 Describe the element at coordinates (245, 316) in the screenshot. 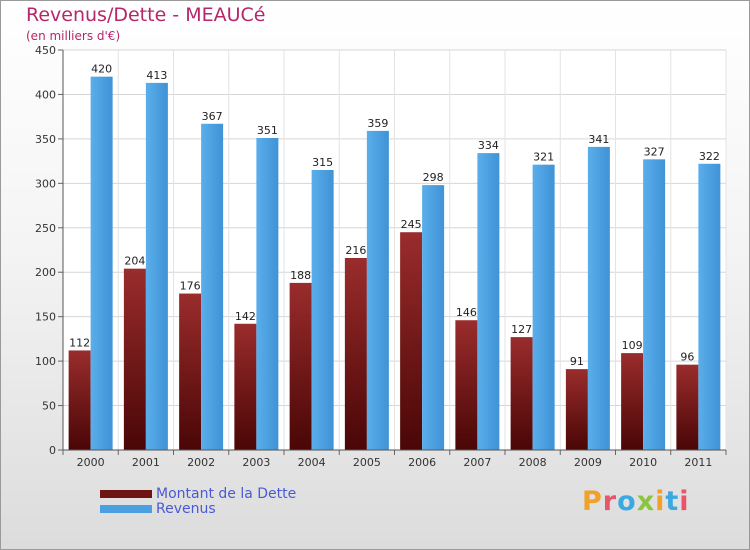

I see `value-label-dette: 142` at that location.